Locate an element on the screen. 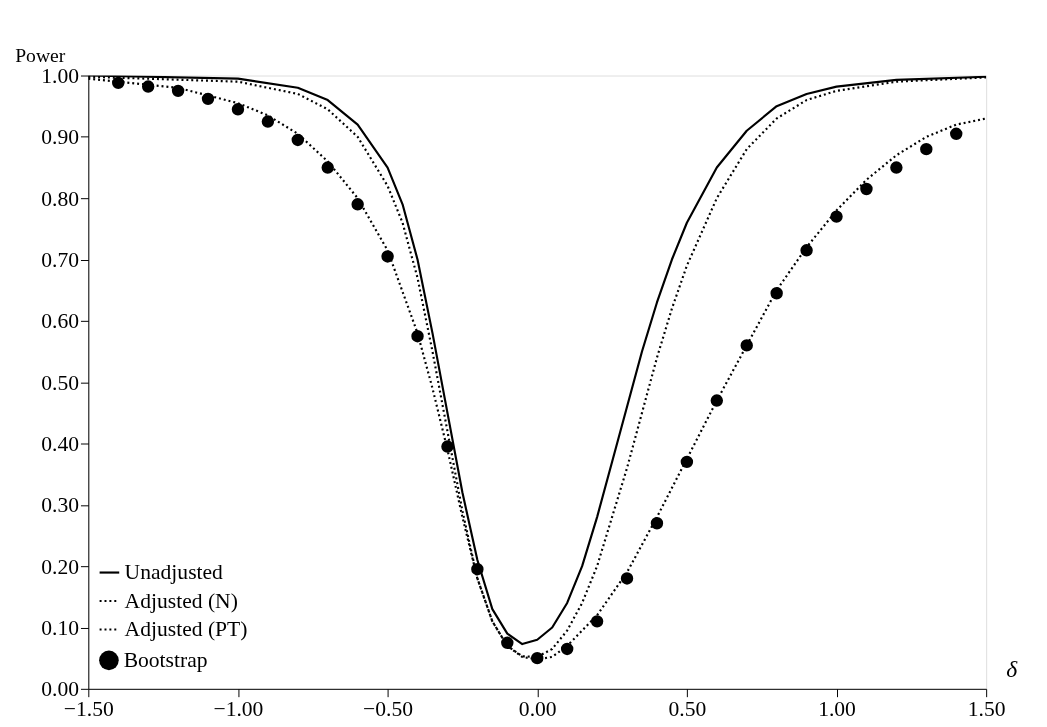 The image size is (1047, 727). legend-label: Adjusted (PT) is located at coordinates (186, 629).